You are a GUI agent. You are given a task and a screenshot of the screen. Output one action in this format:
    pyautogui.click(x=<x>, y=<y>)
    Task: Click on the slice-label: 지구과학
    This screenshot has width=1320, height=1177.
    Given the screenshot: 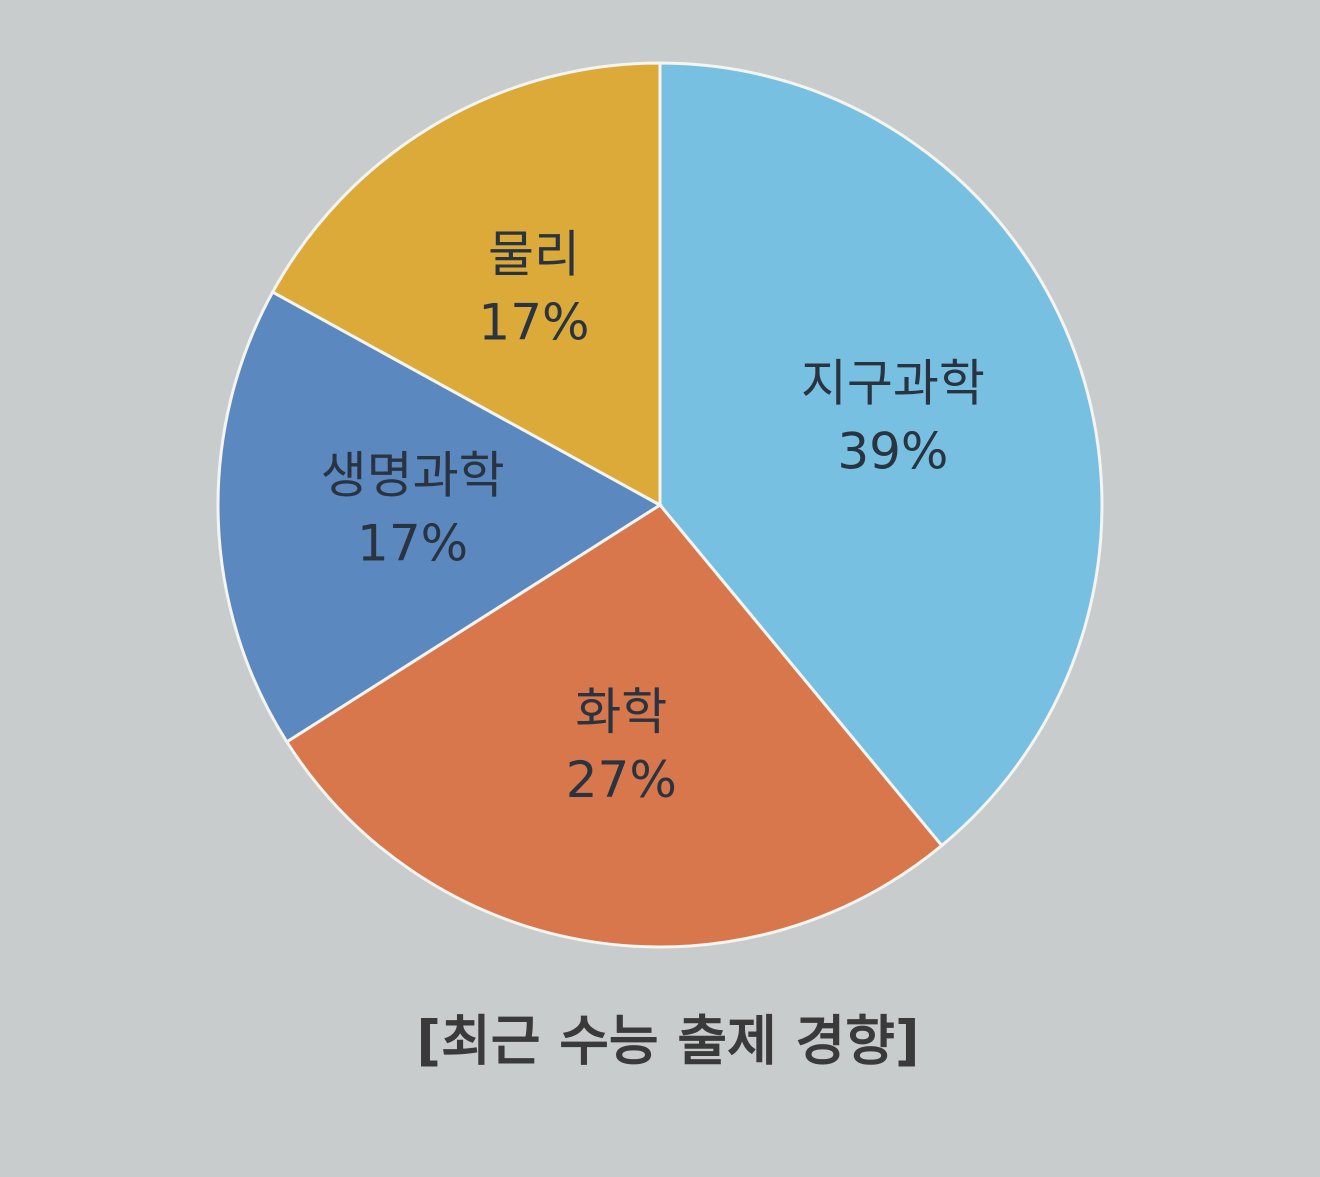 What is the action you would take?
    pyautogui.click(x=893, y=384)
    